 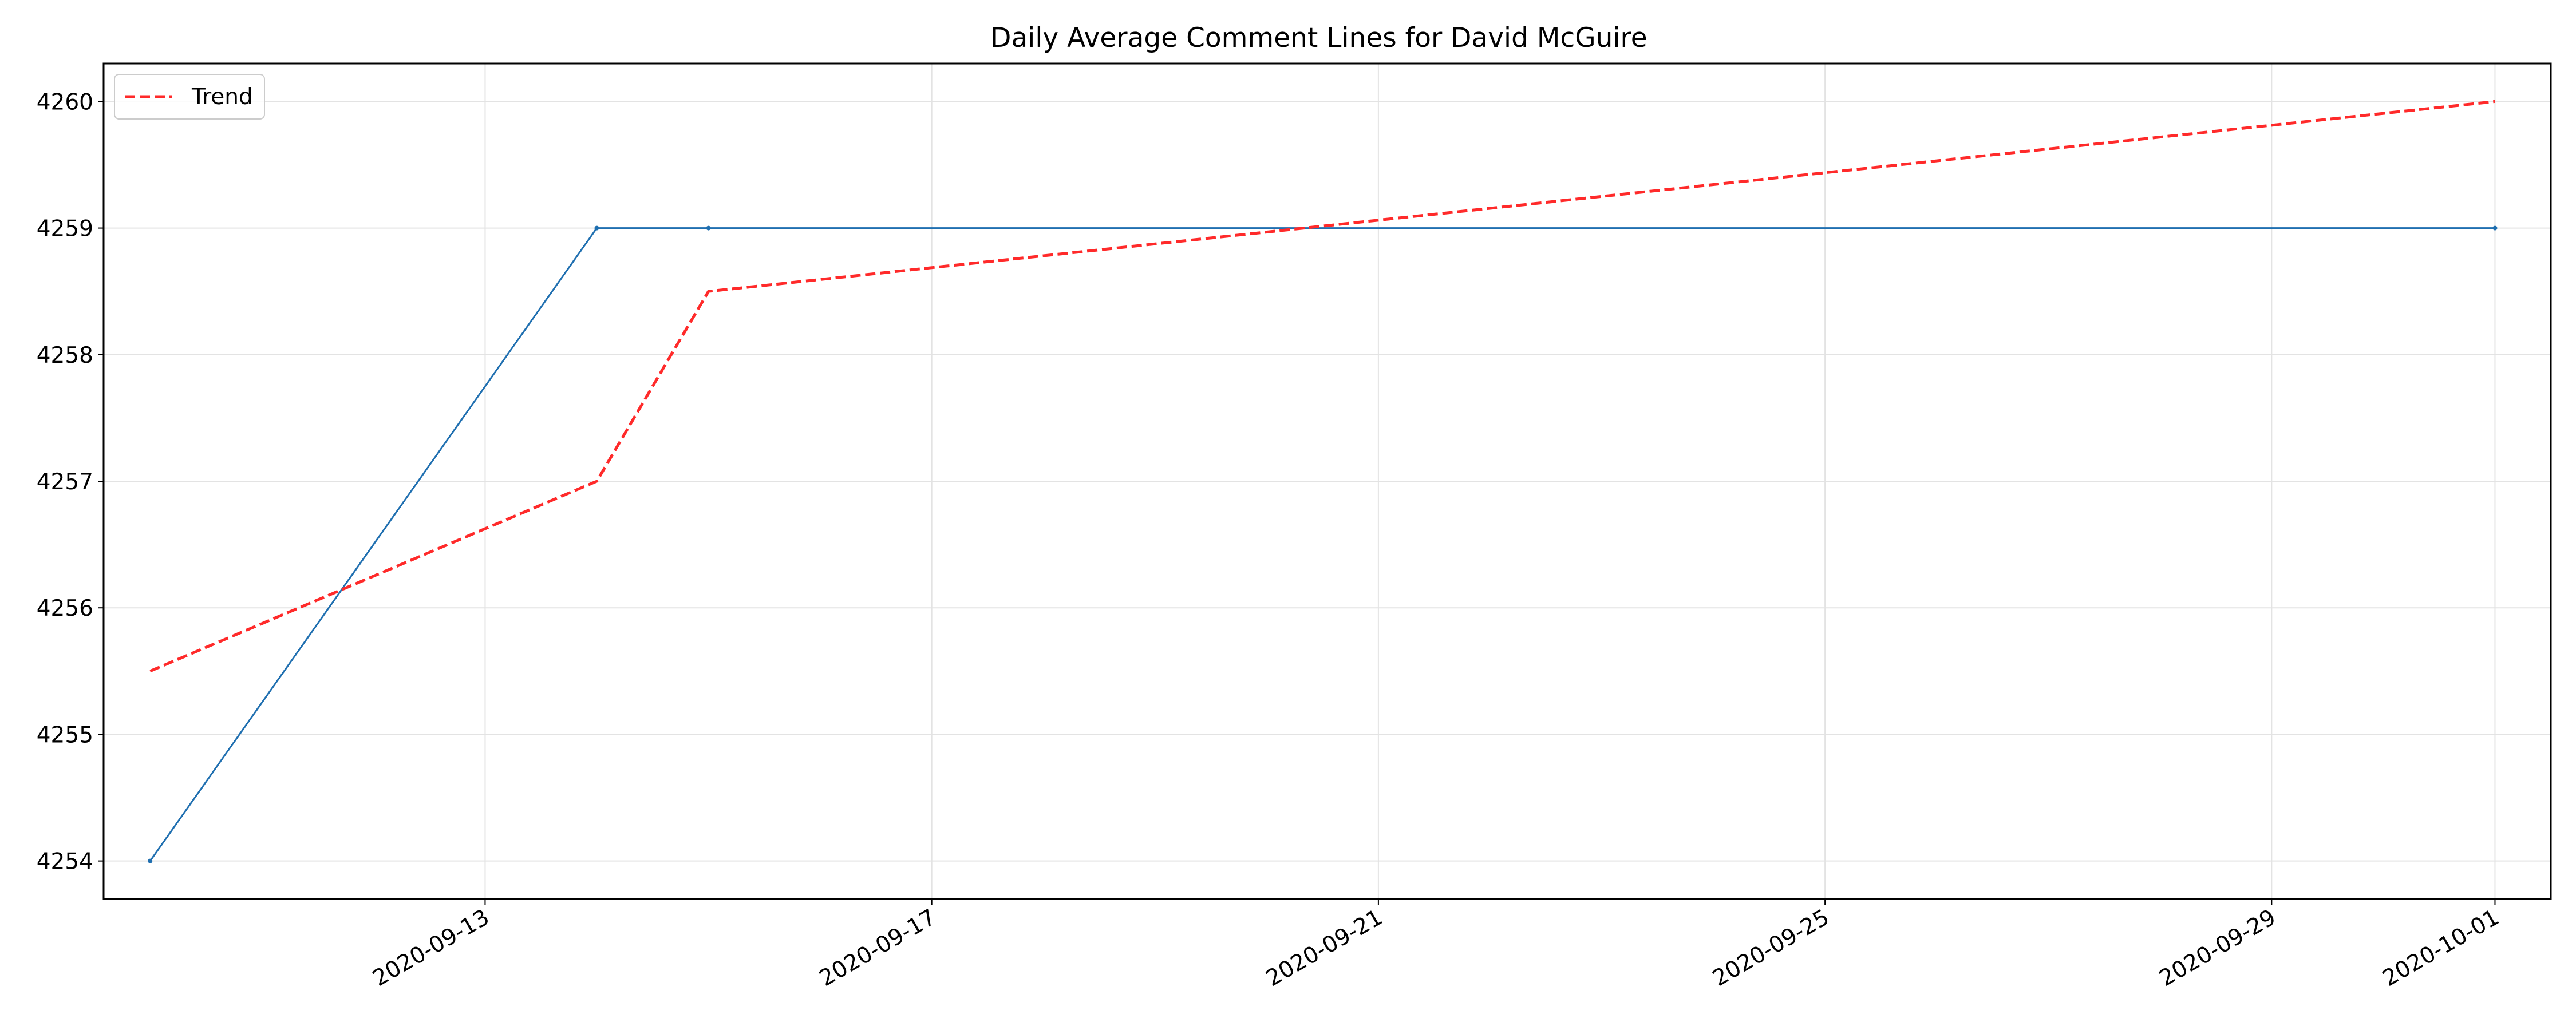 I want to click on y-tick-label: 4259, so click(x=65, y=229).